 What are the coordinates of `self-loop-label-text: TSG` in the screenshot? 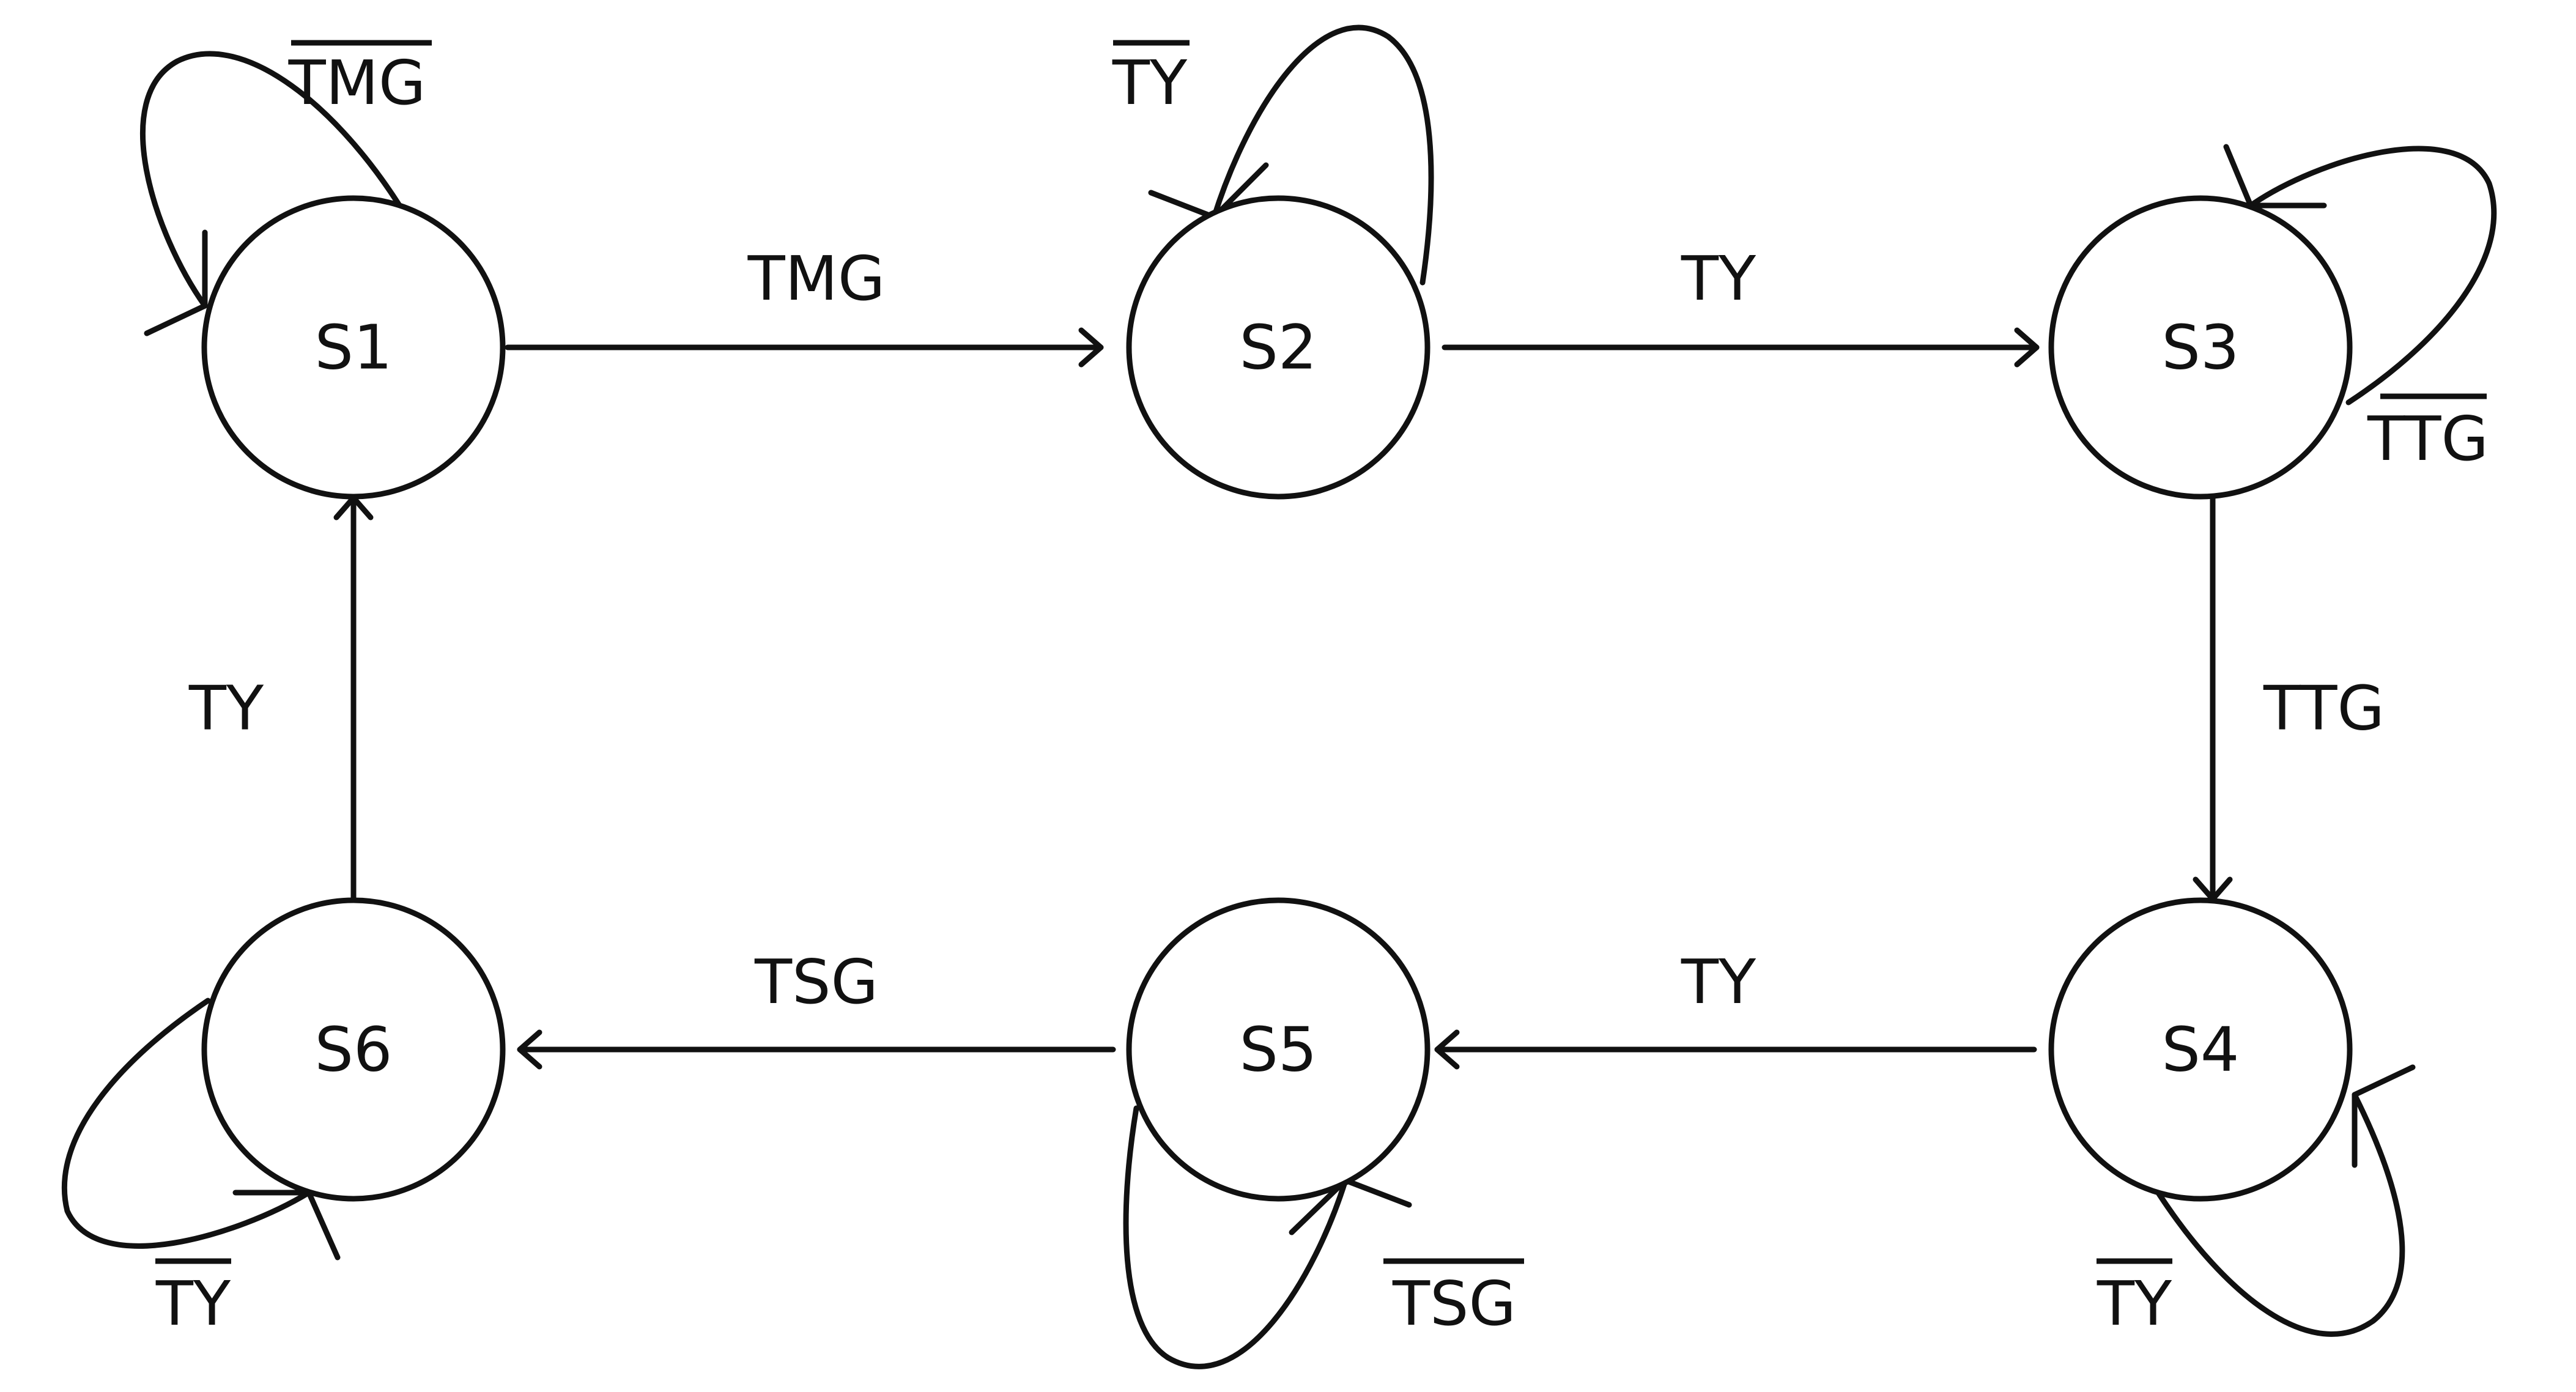 It's located at (1454, 1303).